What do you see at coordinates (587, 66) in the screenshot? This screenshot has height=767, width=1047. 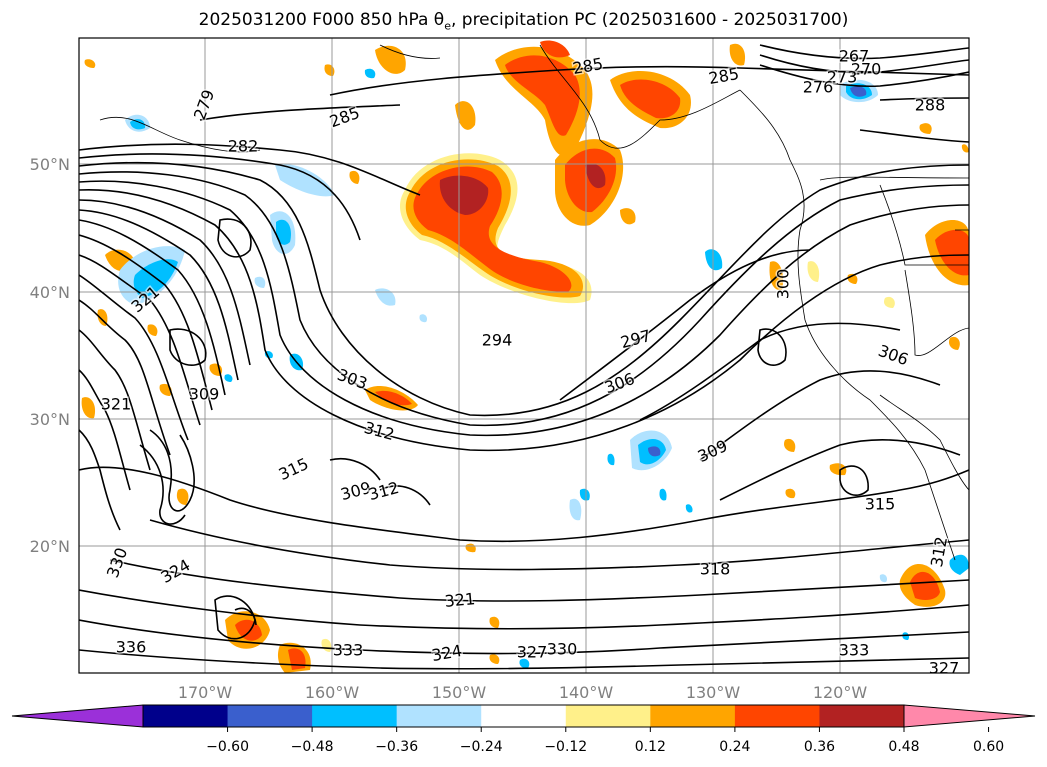 I see `contour-label: 285` at bounding box center [587, 66].